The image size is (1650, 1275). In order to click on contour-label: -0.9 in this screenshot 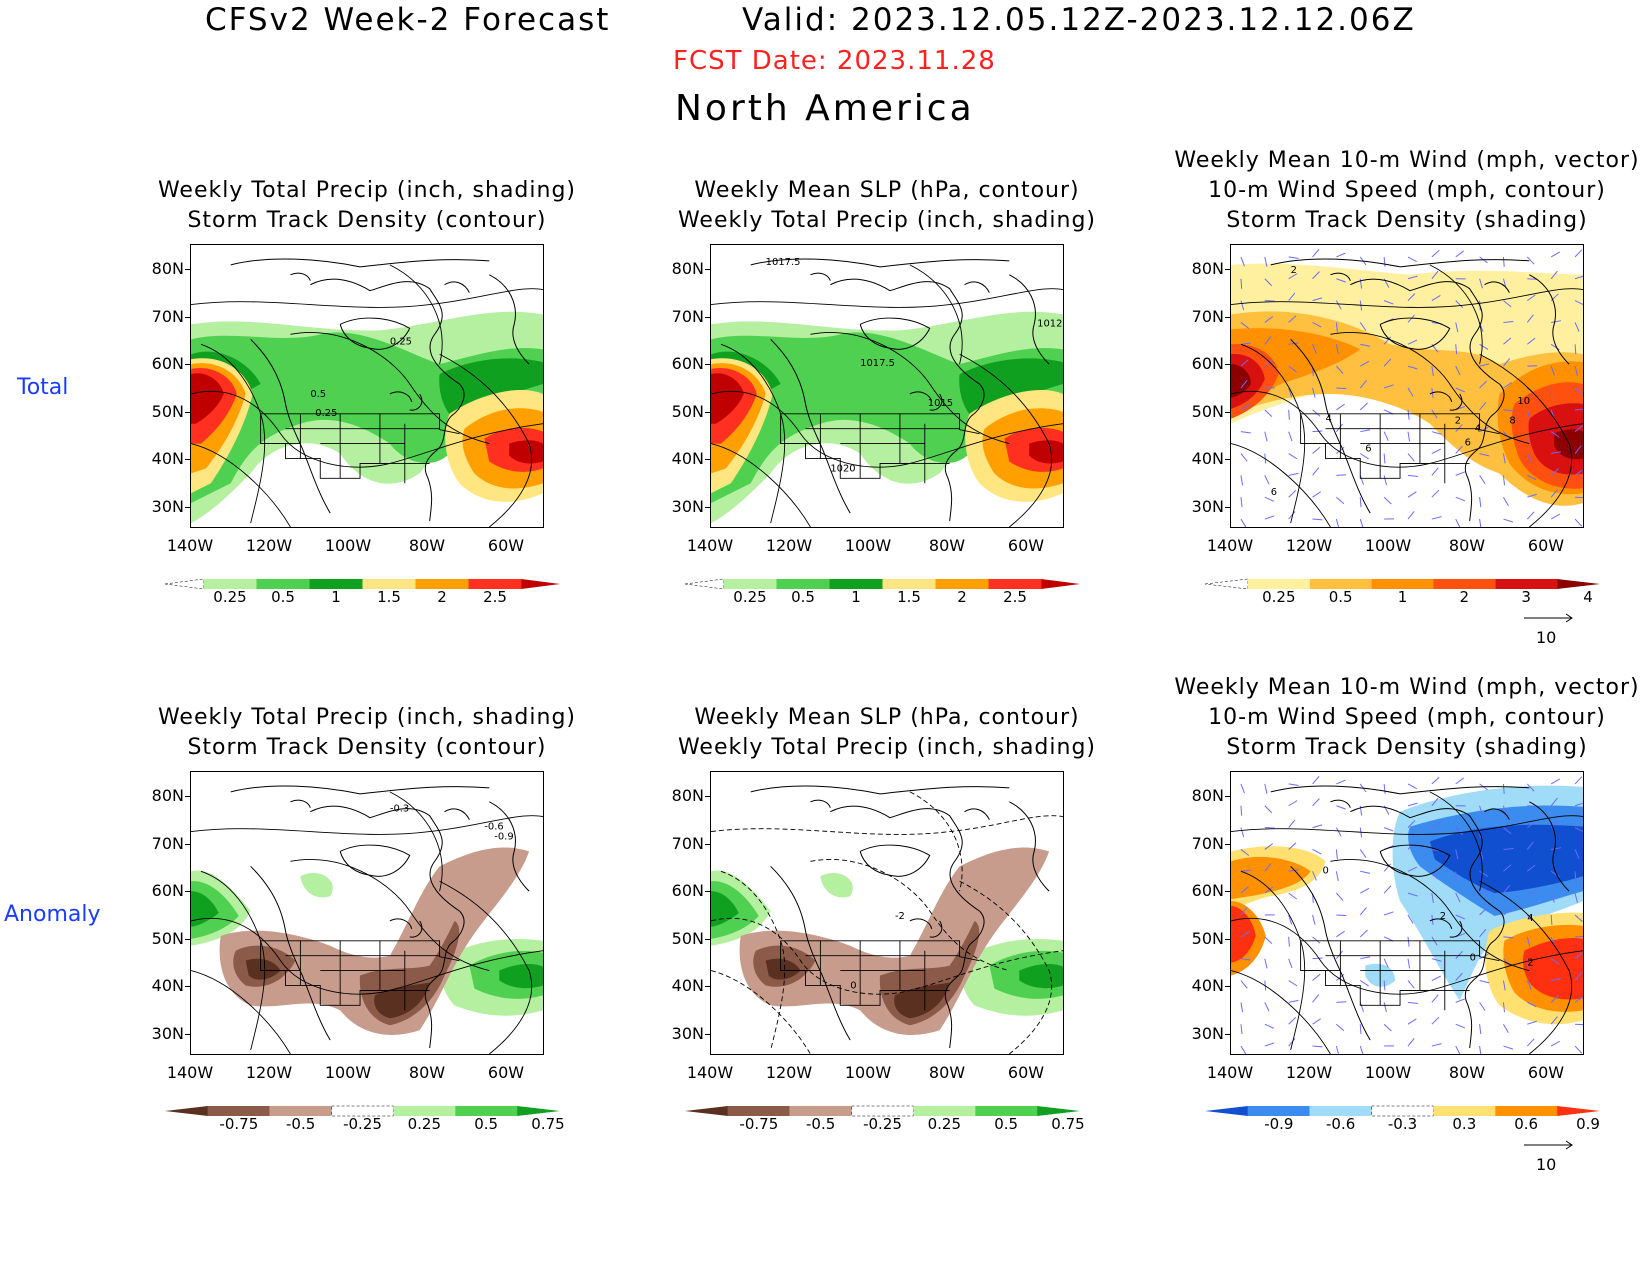, I will do `click(503, 837)`.